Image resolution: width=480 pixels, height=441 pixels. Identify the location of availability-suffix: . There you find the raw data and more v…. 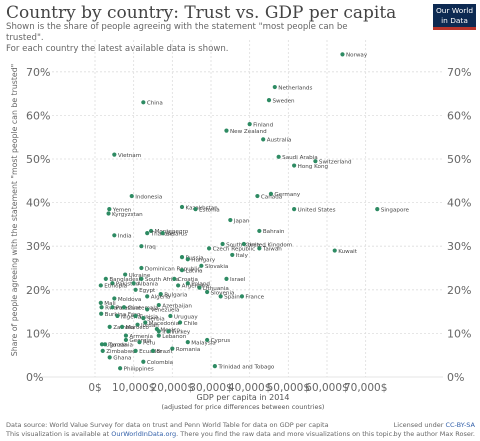
(285, 433).